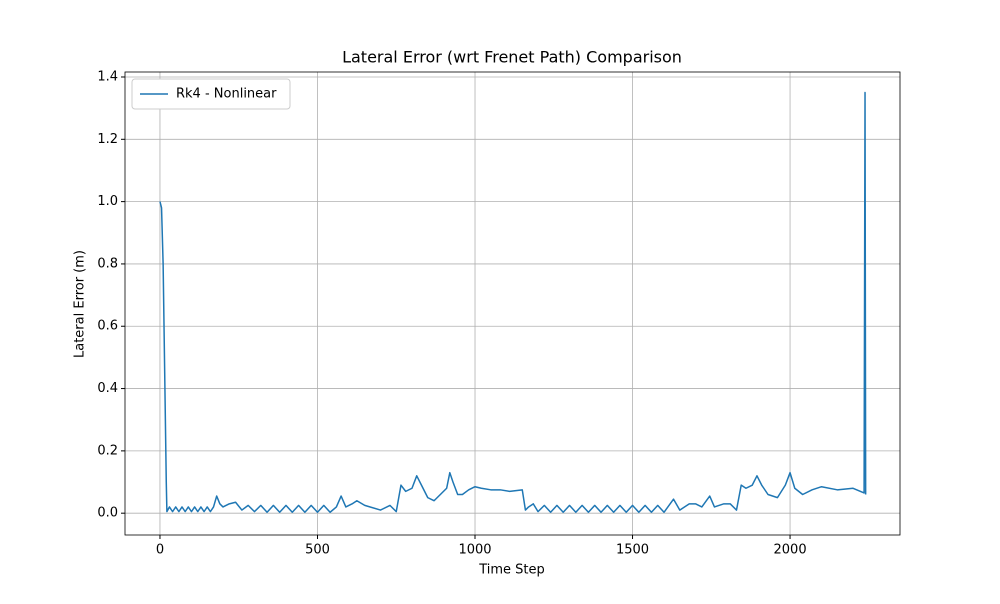 This screenshot has width=1000, height=604. I want to click on y-tick-label: 0.0, so click(107, 513).